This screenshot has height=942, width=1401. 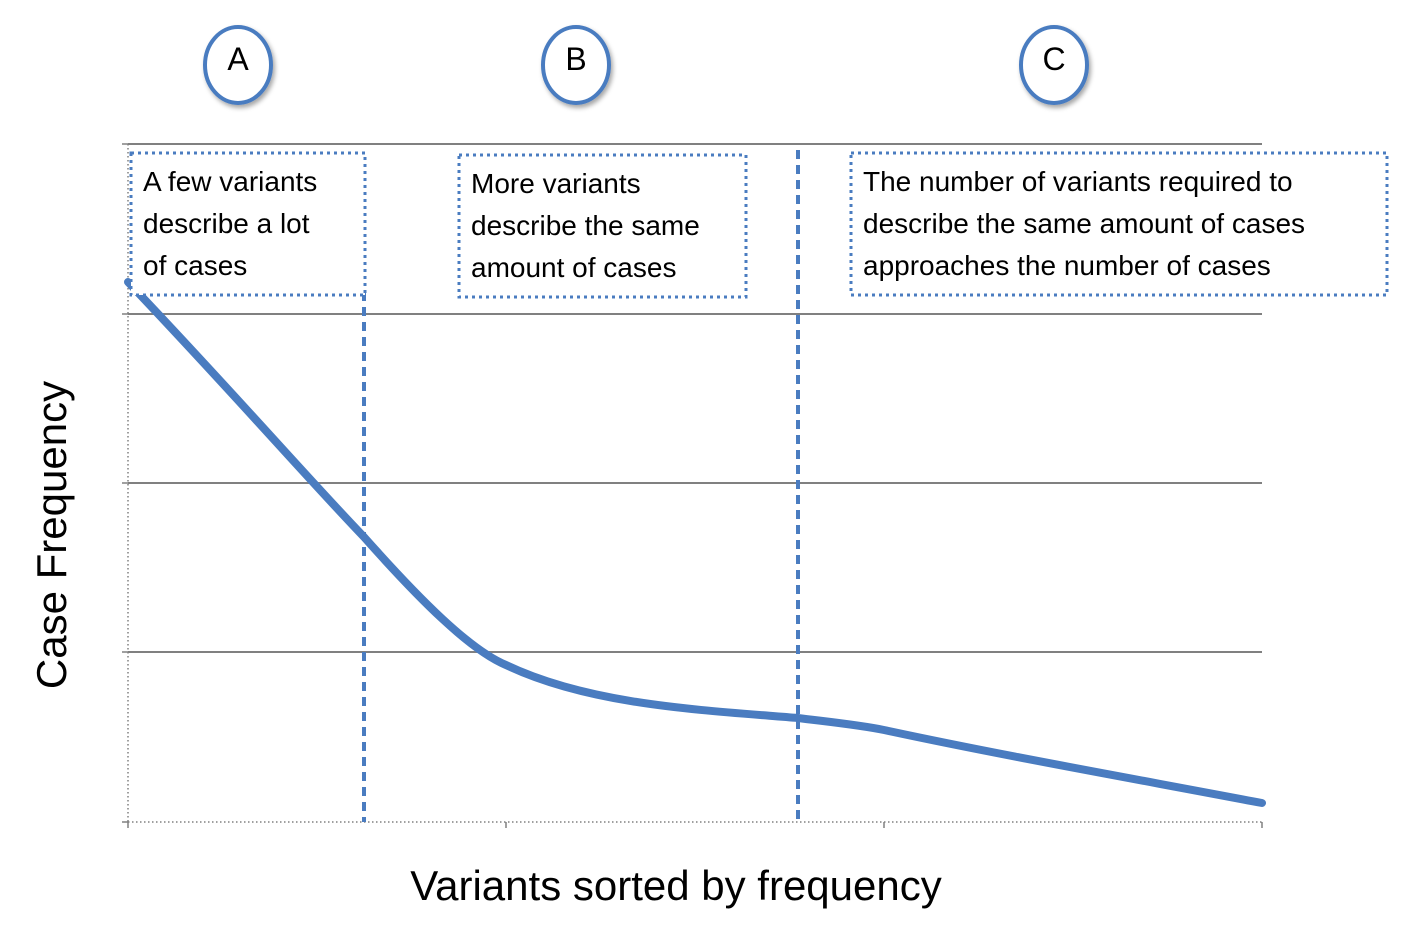 I want to click on zone-badge-b: B, so click(x=576, y=65).